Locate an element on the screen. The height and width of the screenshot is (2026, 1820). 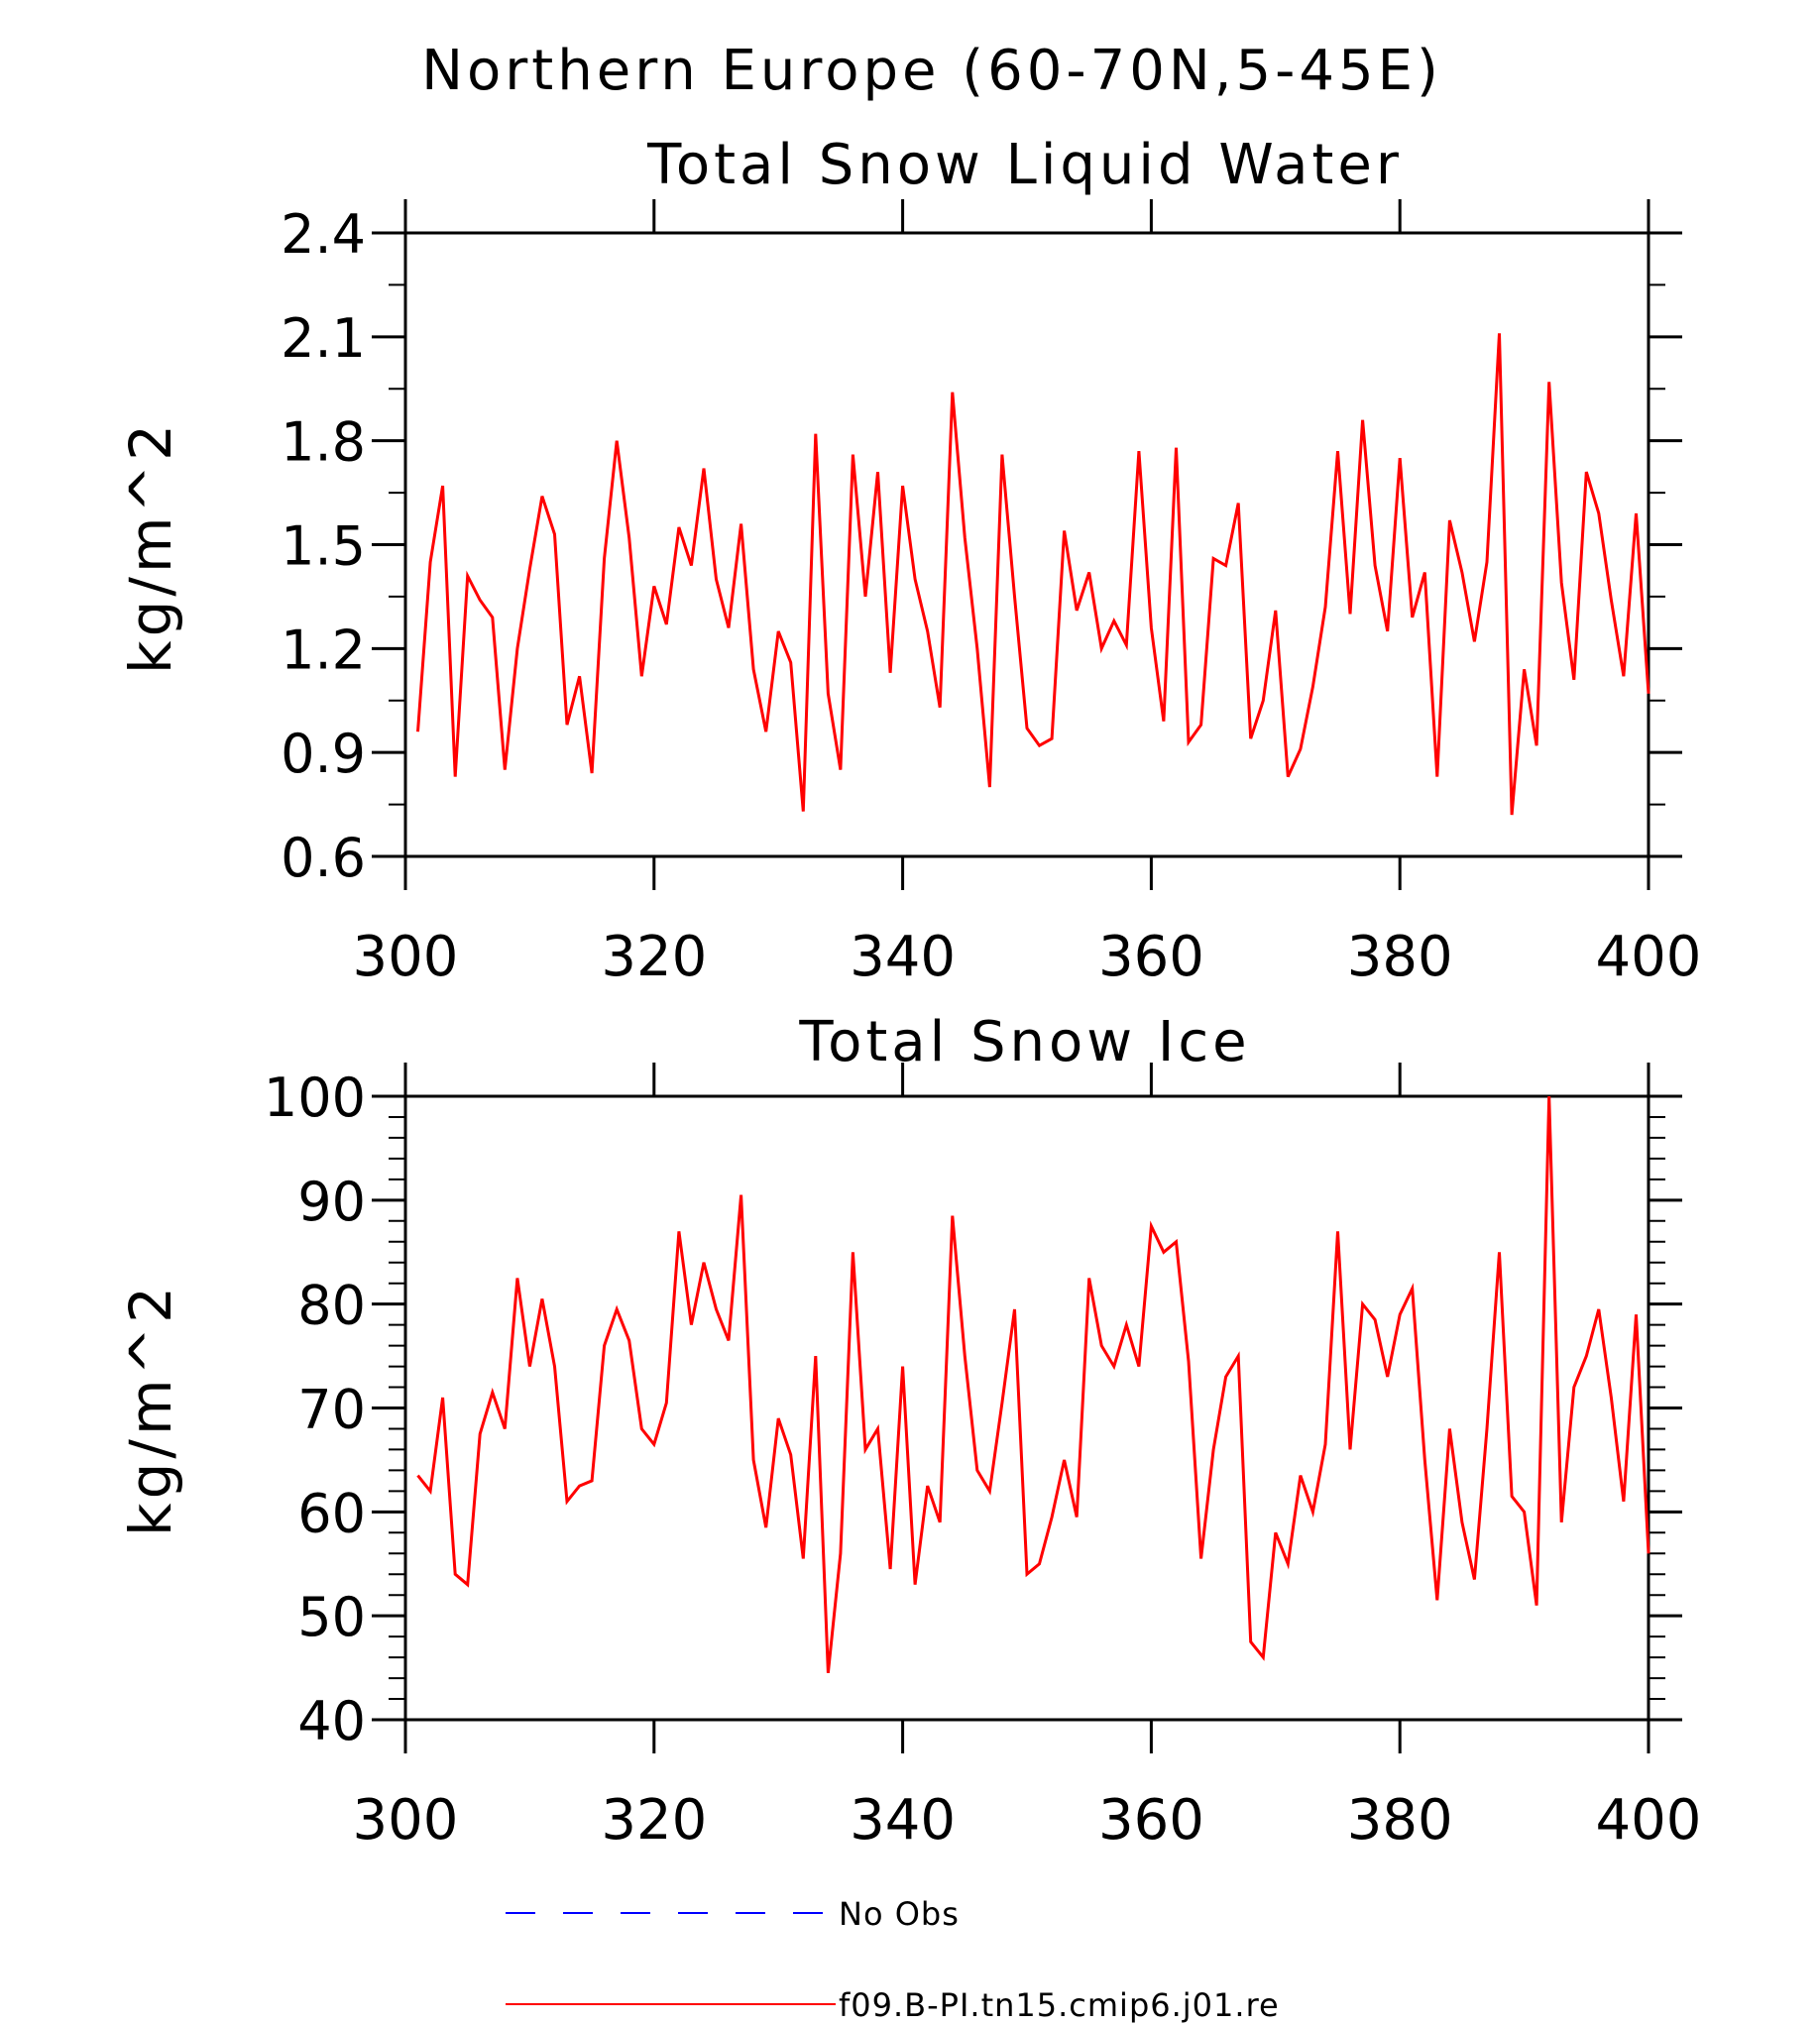
legend-label-no-obs: No Obs is located at coordinates (899, 1914).